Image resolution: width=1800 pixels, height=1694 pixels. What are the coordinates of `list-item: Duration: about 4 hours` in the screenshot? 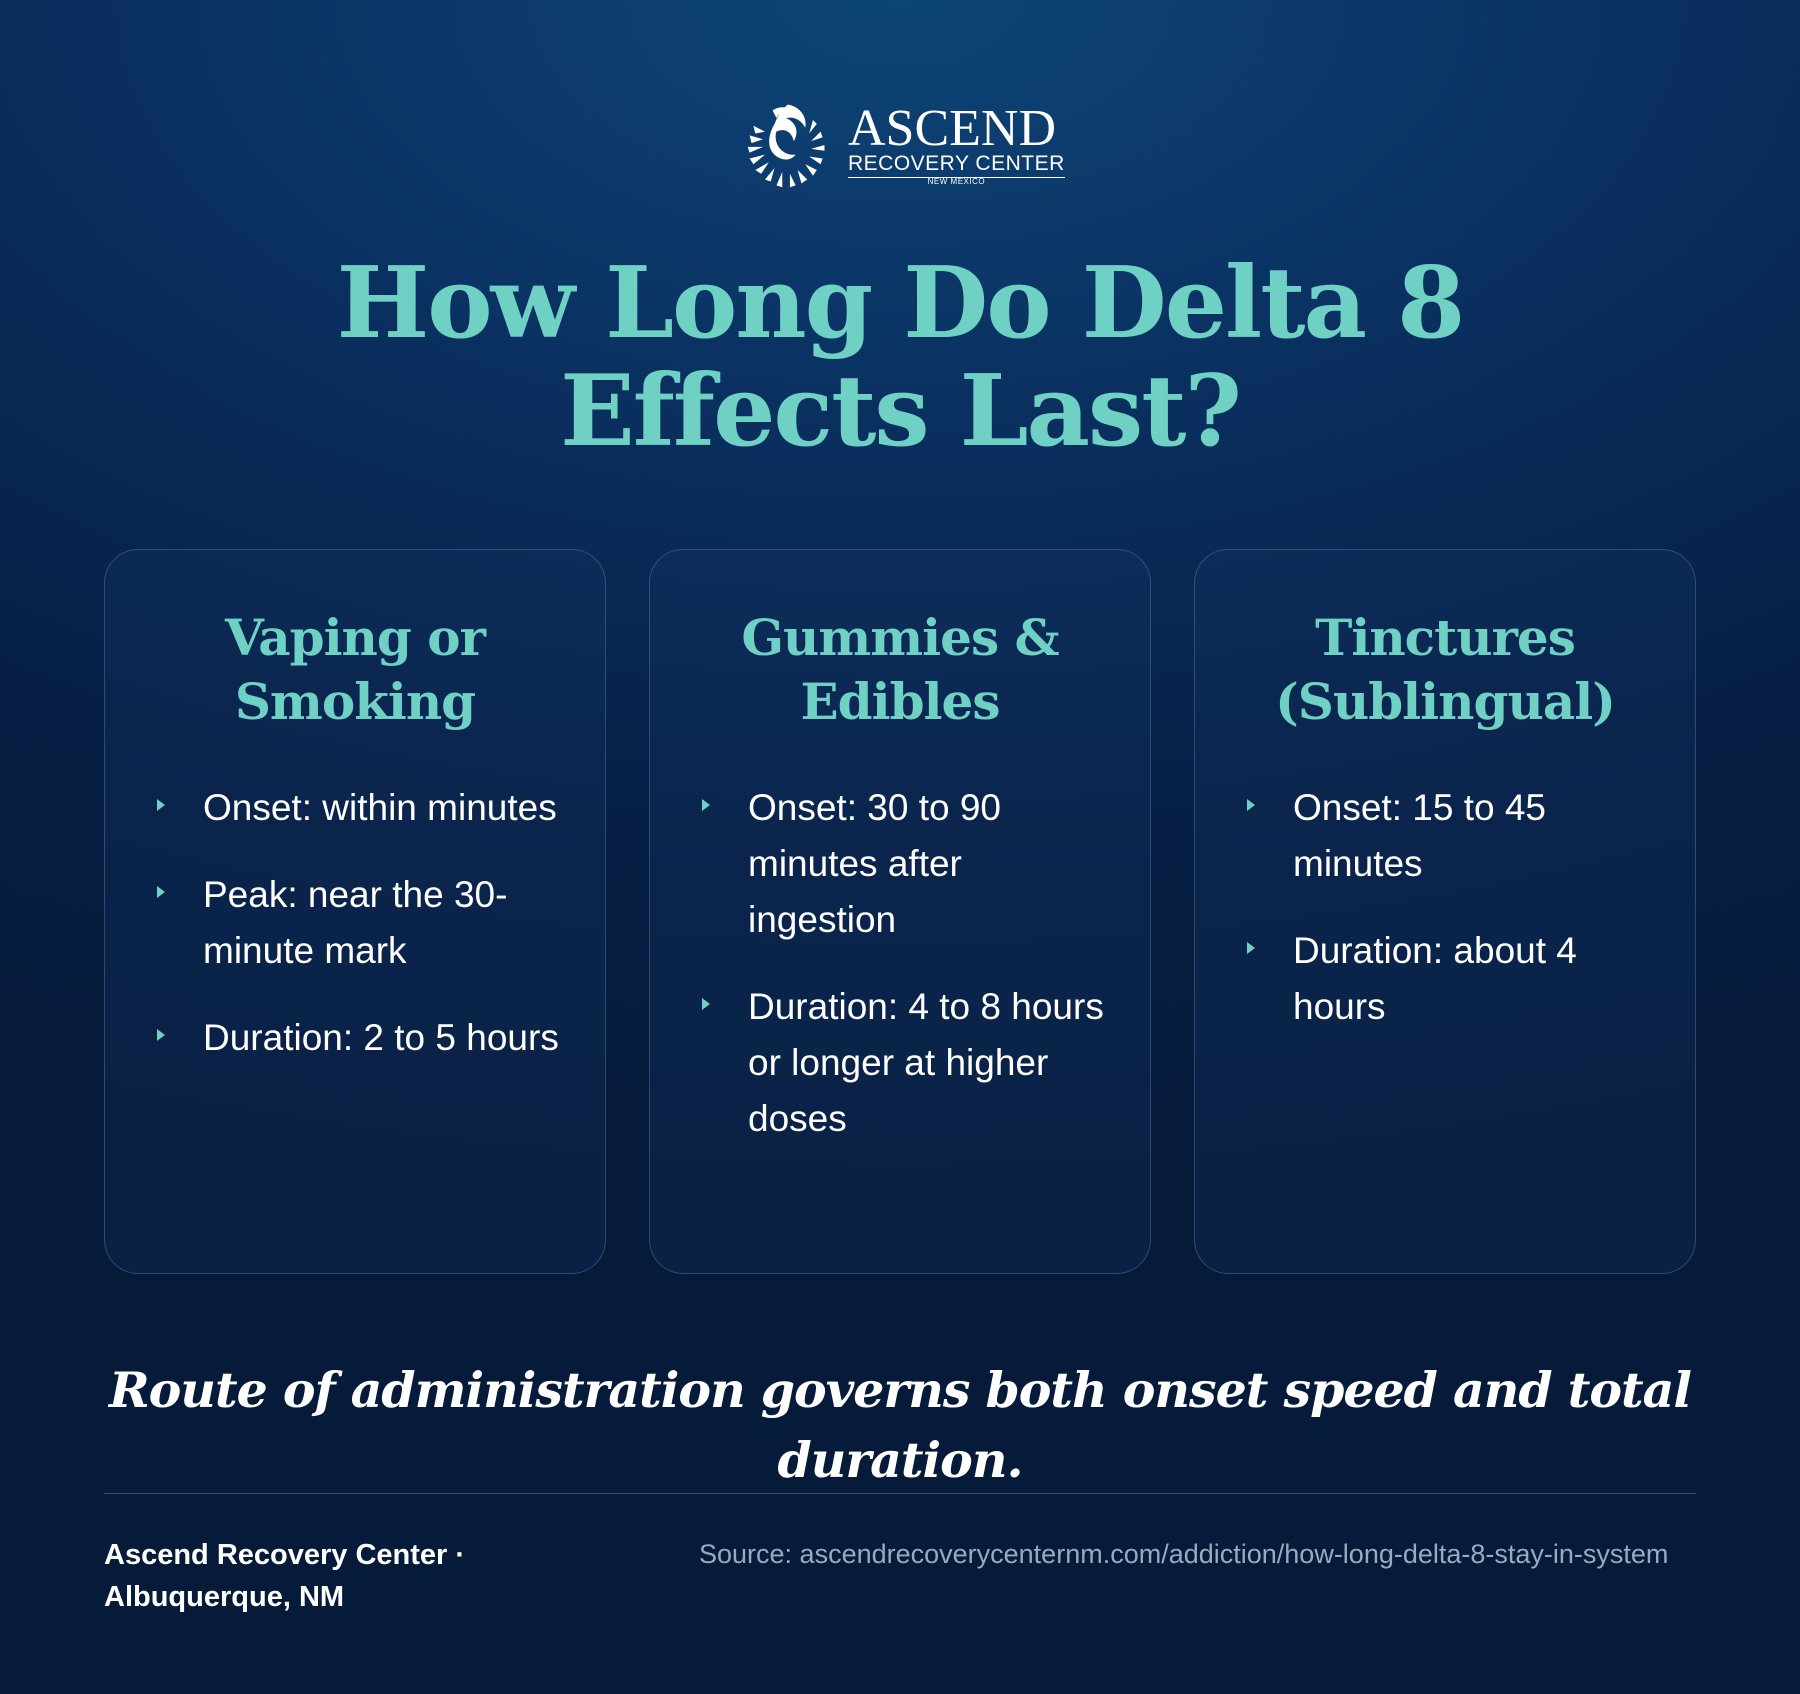 It's located at (1445, 979).